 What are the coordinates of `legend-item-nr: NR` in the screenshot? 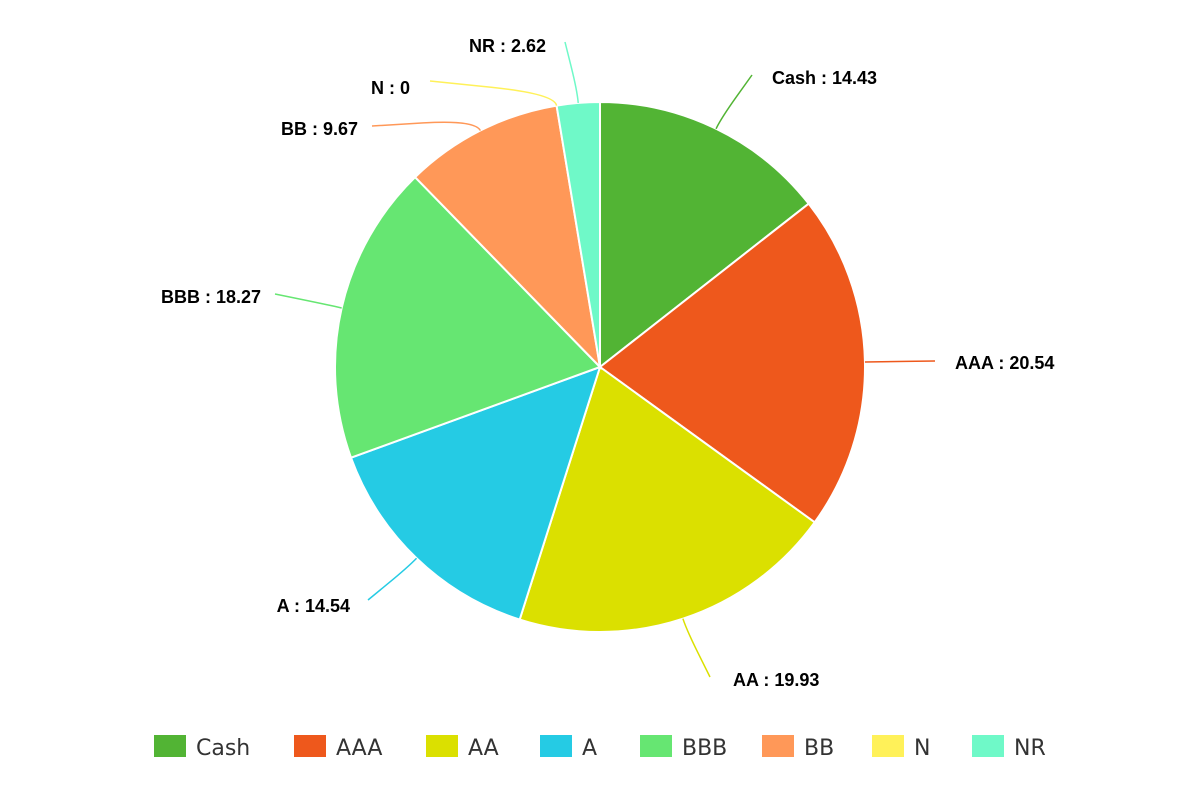 It's located at (1009, 748).